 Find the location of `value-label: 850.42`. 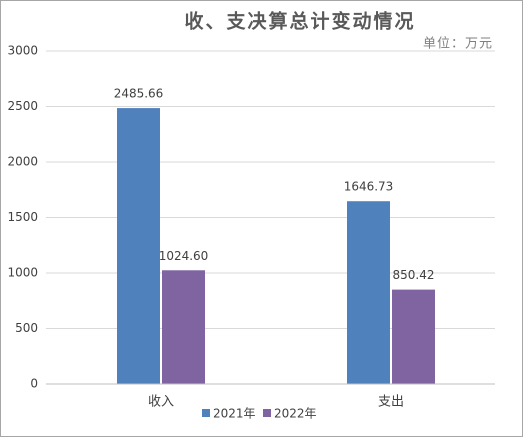

value-label: 850.42 is located at coordinates (414, 275).